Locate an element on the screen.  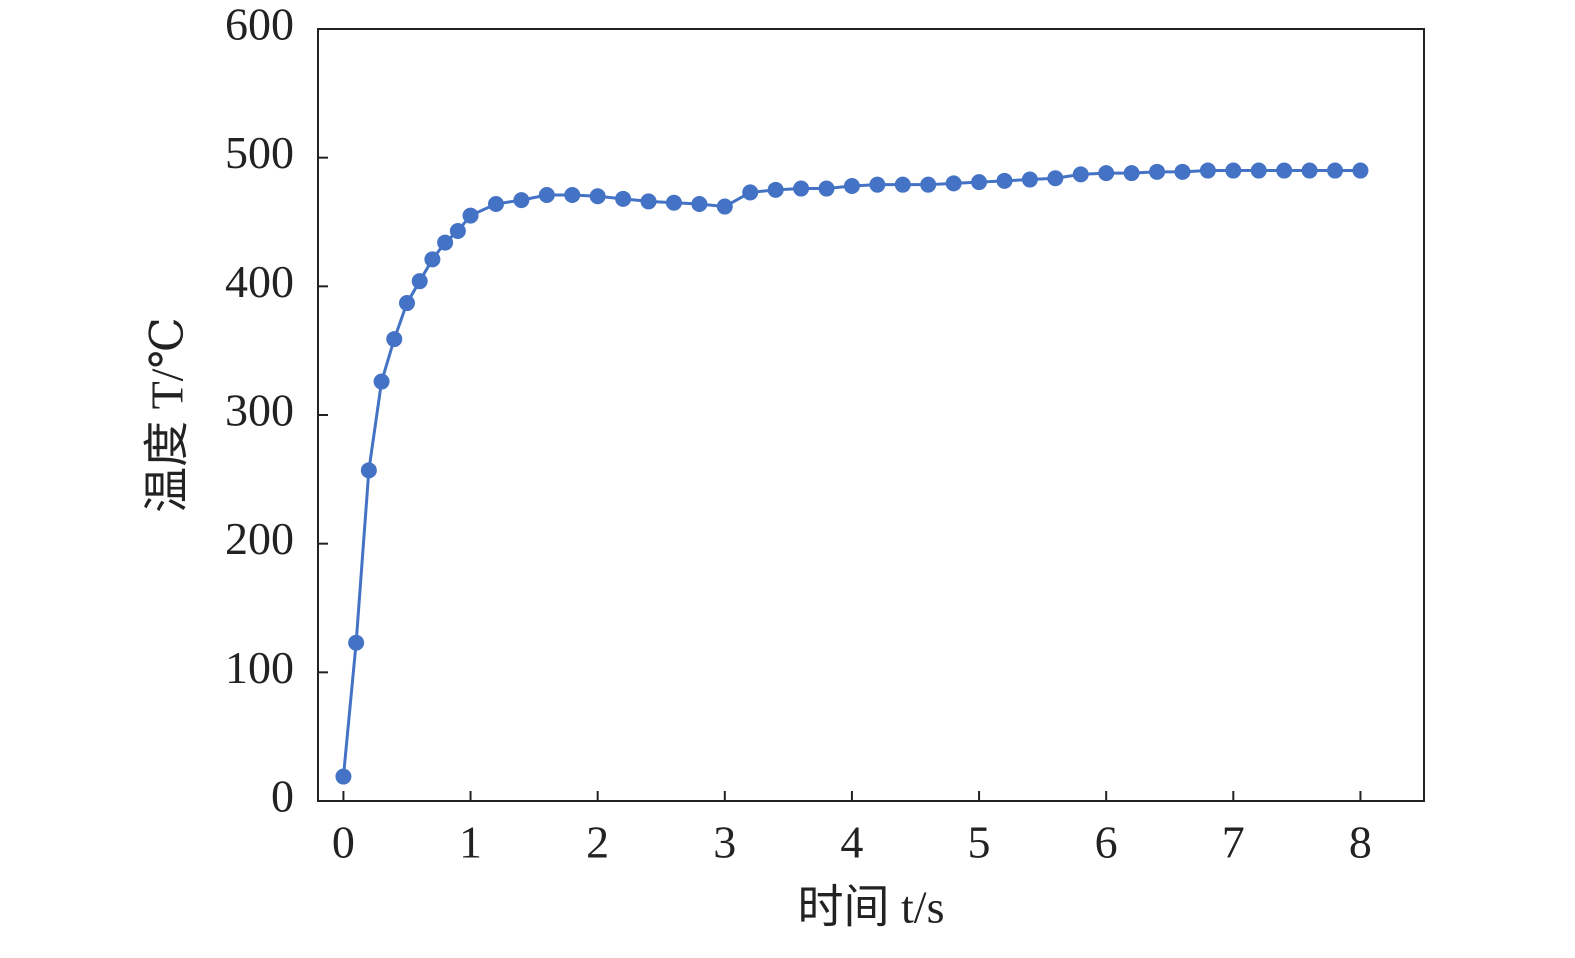
x-tick-label: 2 is located at coordinates (597, 842).